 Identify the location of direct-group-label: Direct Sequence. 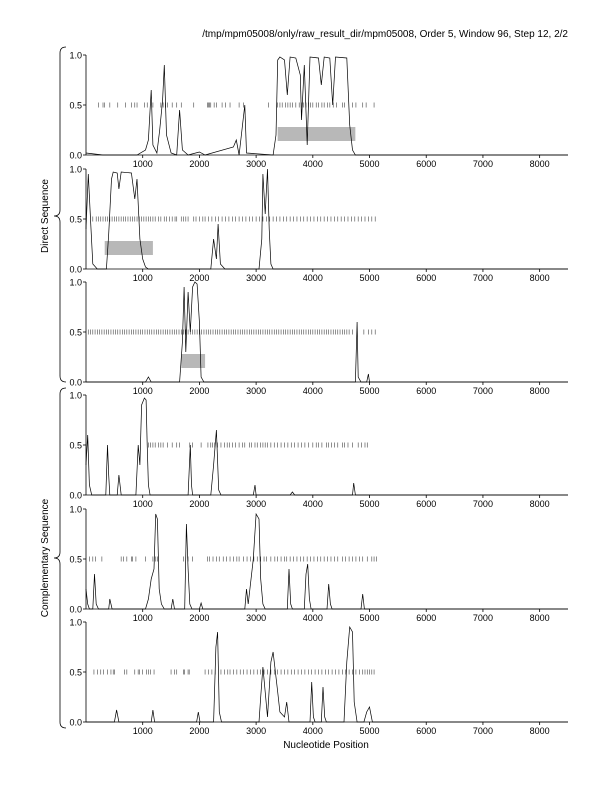
(45, 216).